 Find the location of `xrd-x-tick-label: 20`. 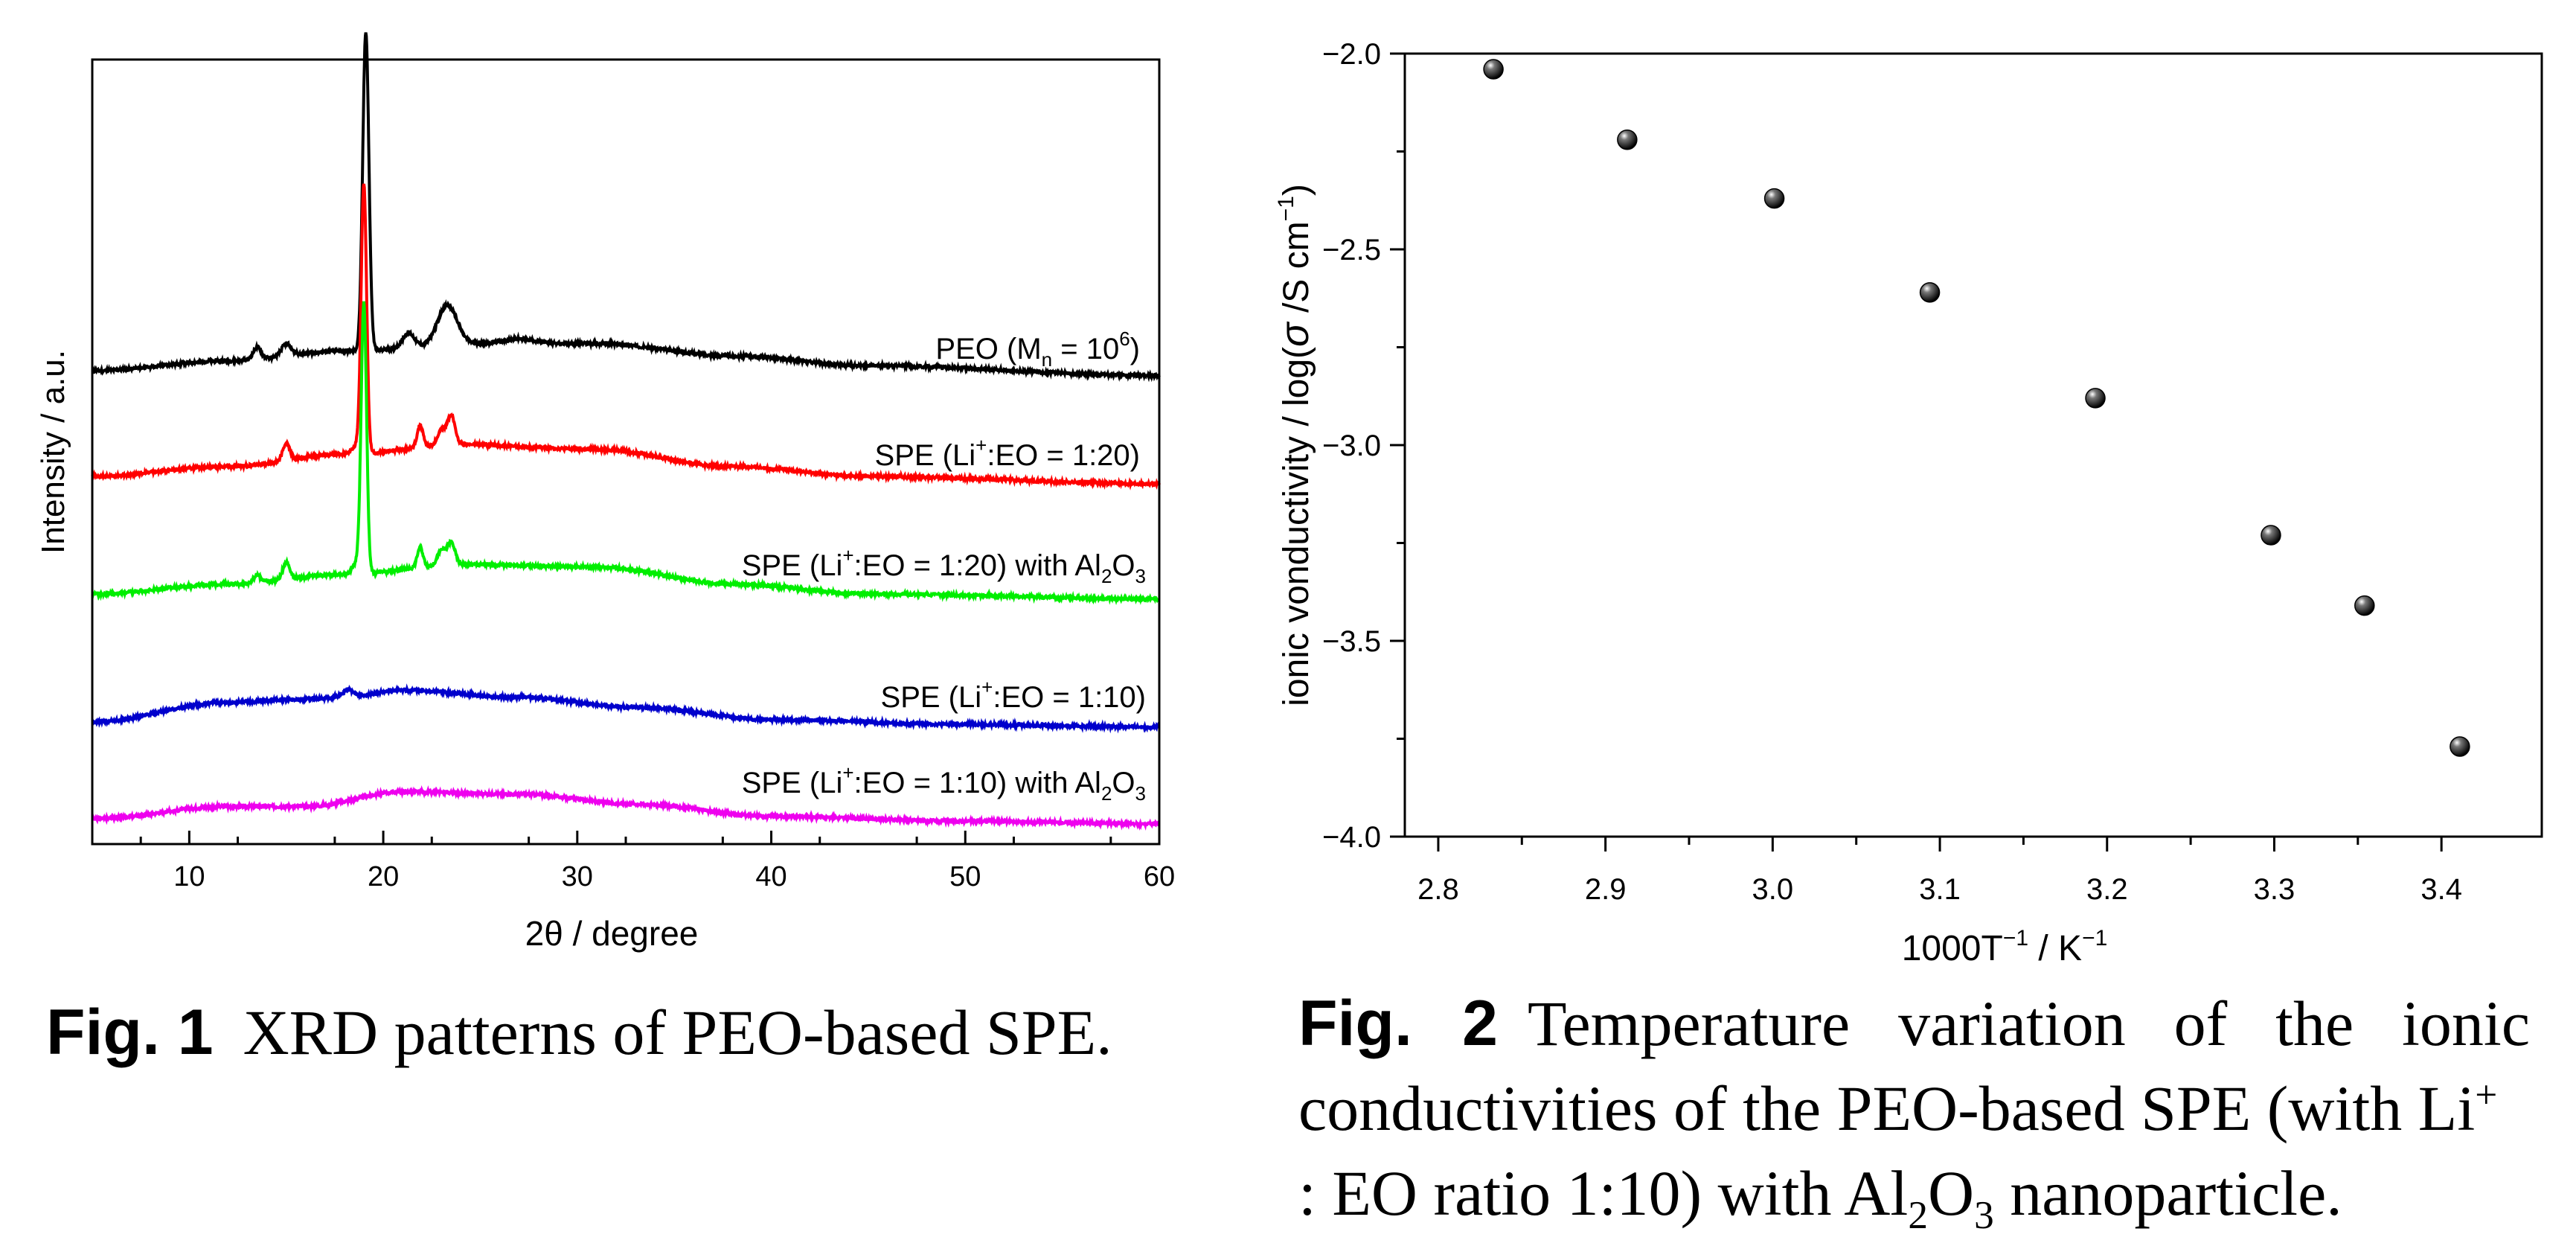

xrd-x-tick-label: 20 is located at coordinates (383, 877).